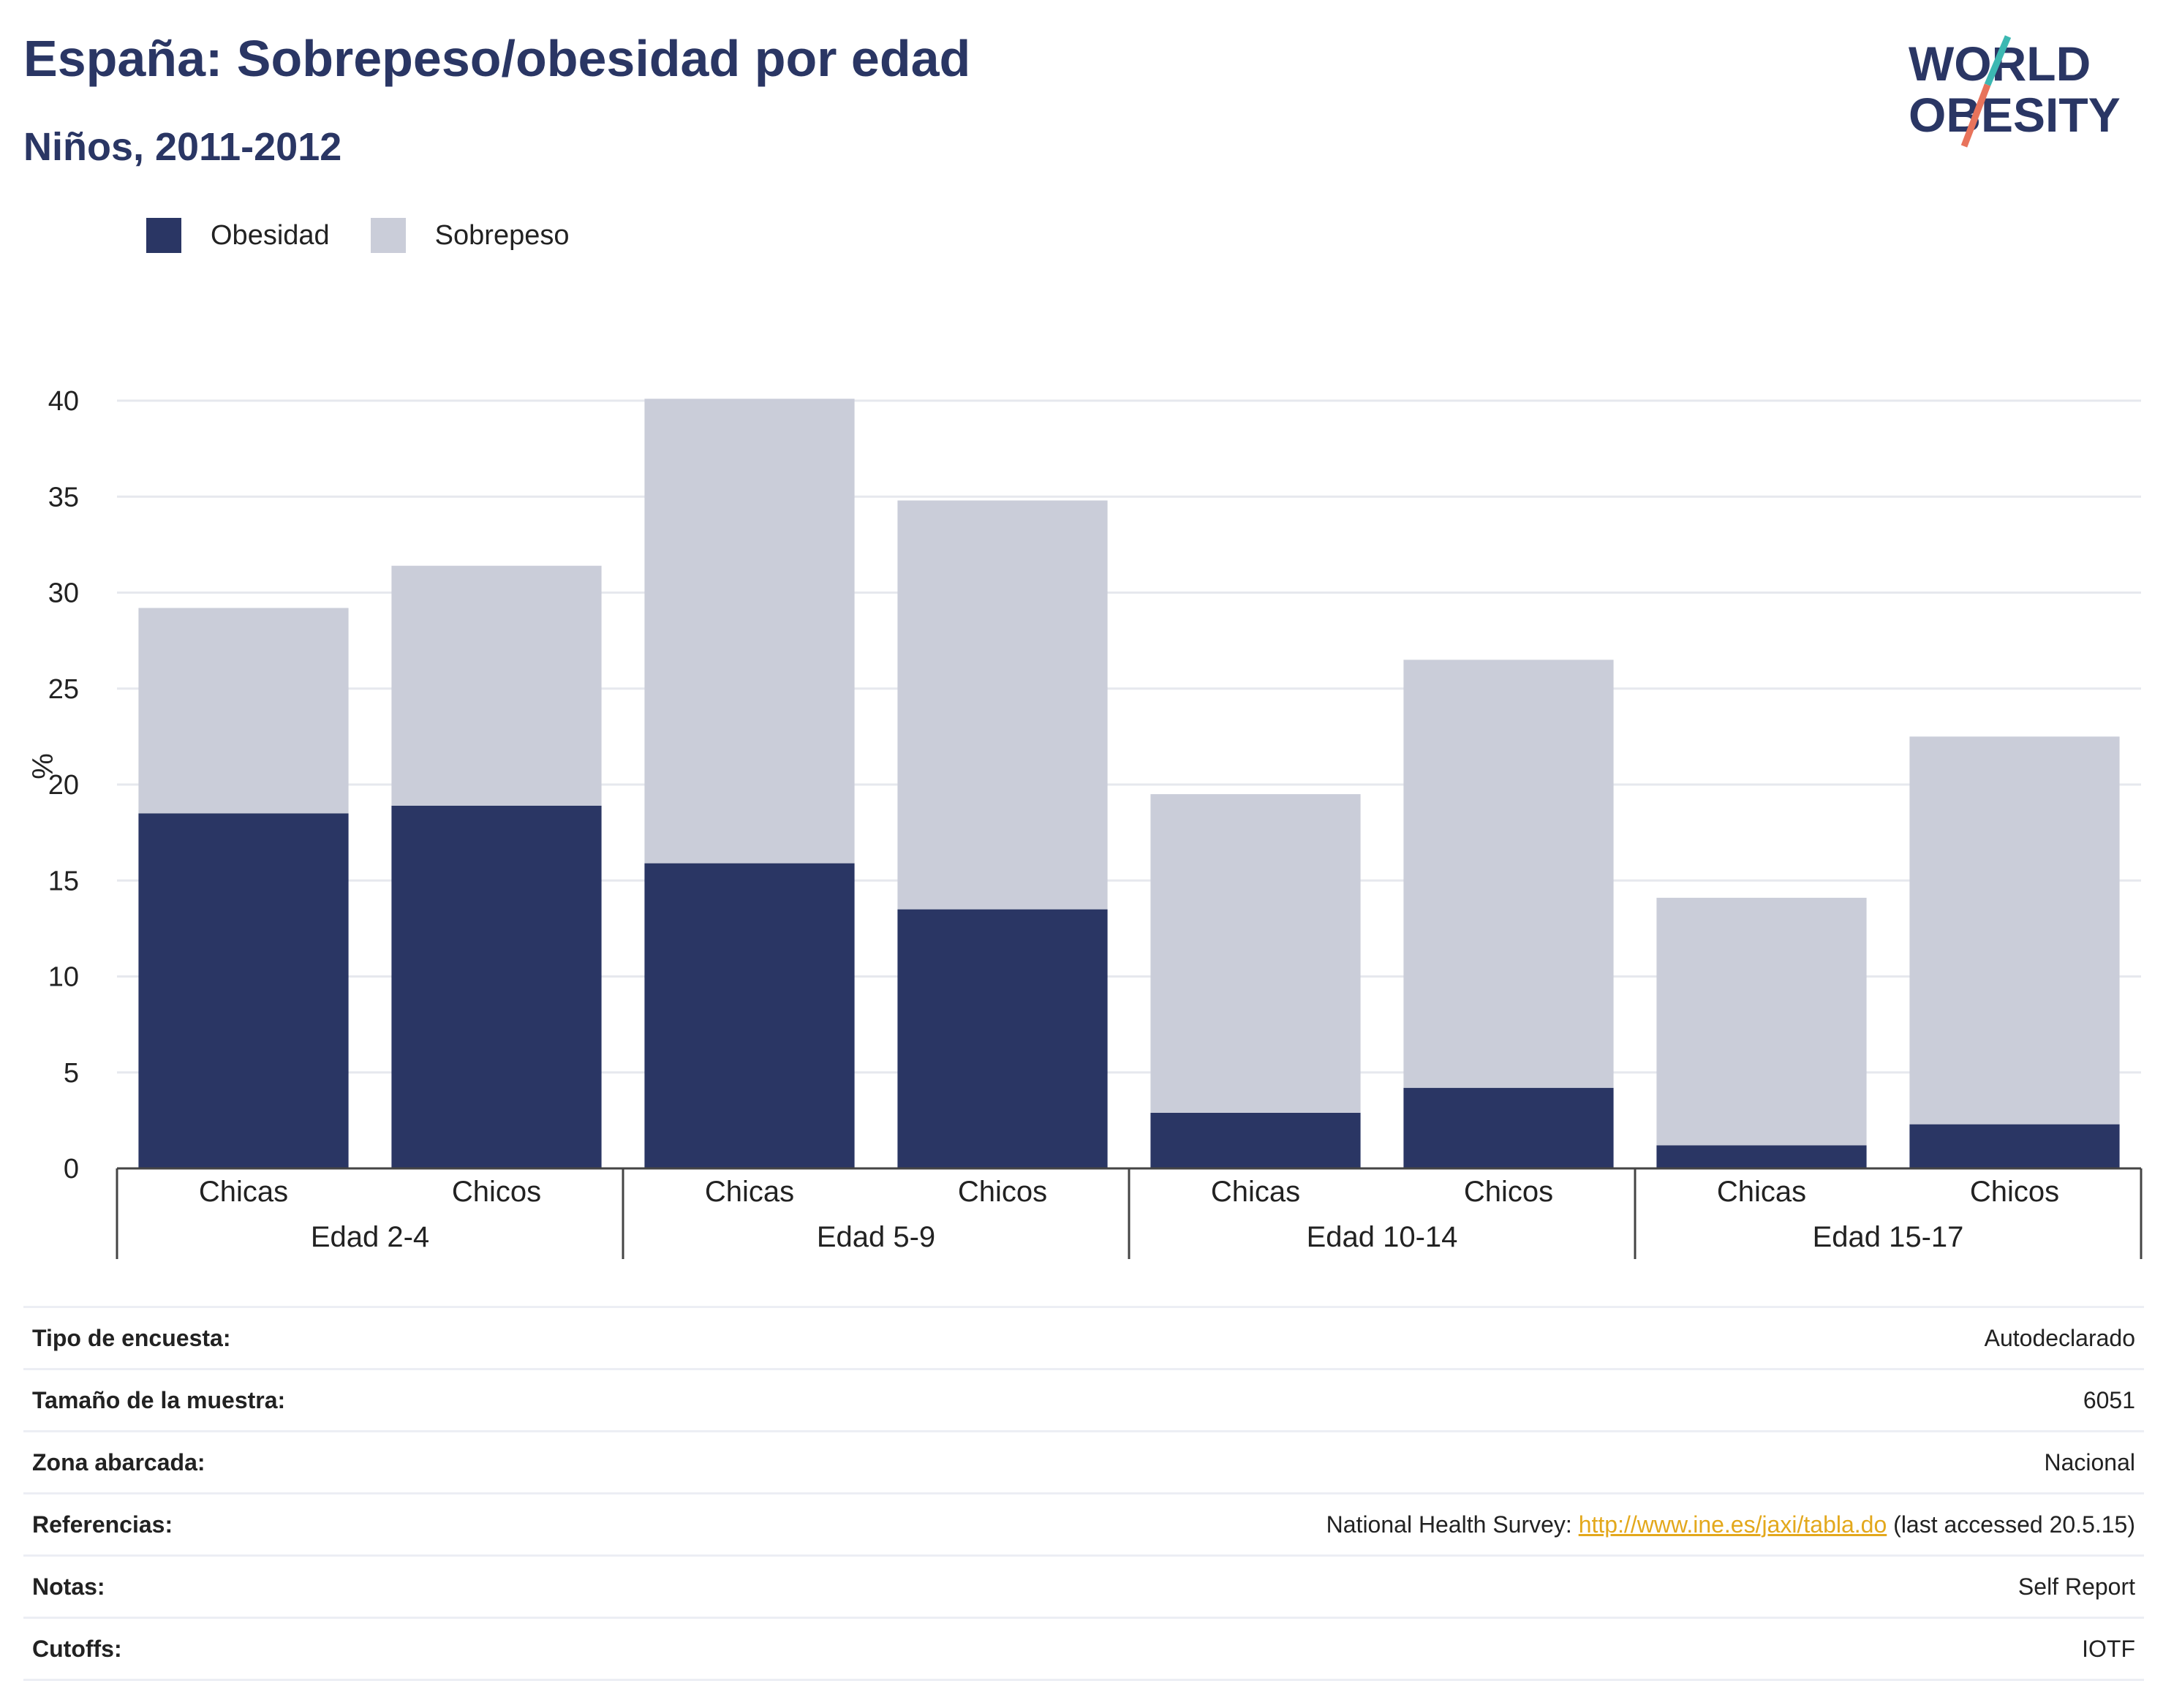 This screenshot has height=1708, width=2163. Describe the element at coordinates (72, 1073) in the screenshot. I see `y-tick-label: 5` at that location.